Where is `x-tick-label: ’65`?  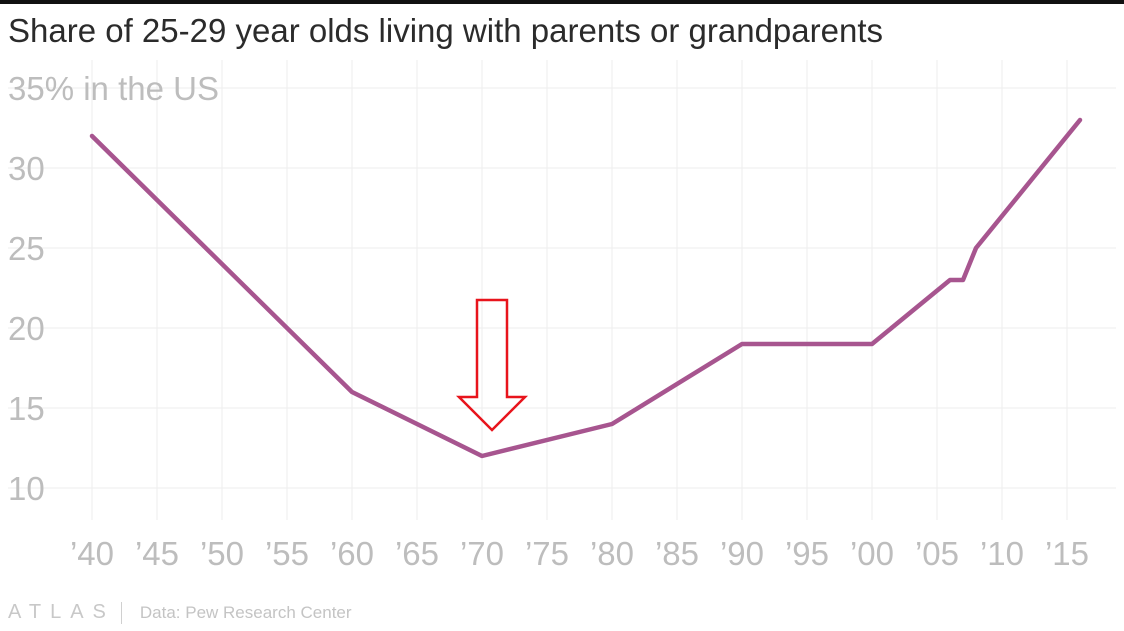
x-tick-label: ’65 is located at coordinates (417, 553).